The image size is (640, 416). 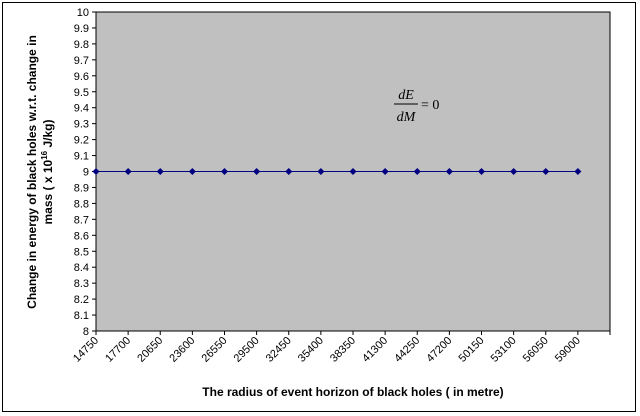 I want to click on y-tick-label: 9.8, so click(x=81, y=45).